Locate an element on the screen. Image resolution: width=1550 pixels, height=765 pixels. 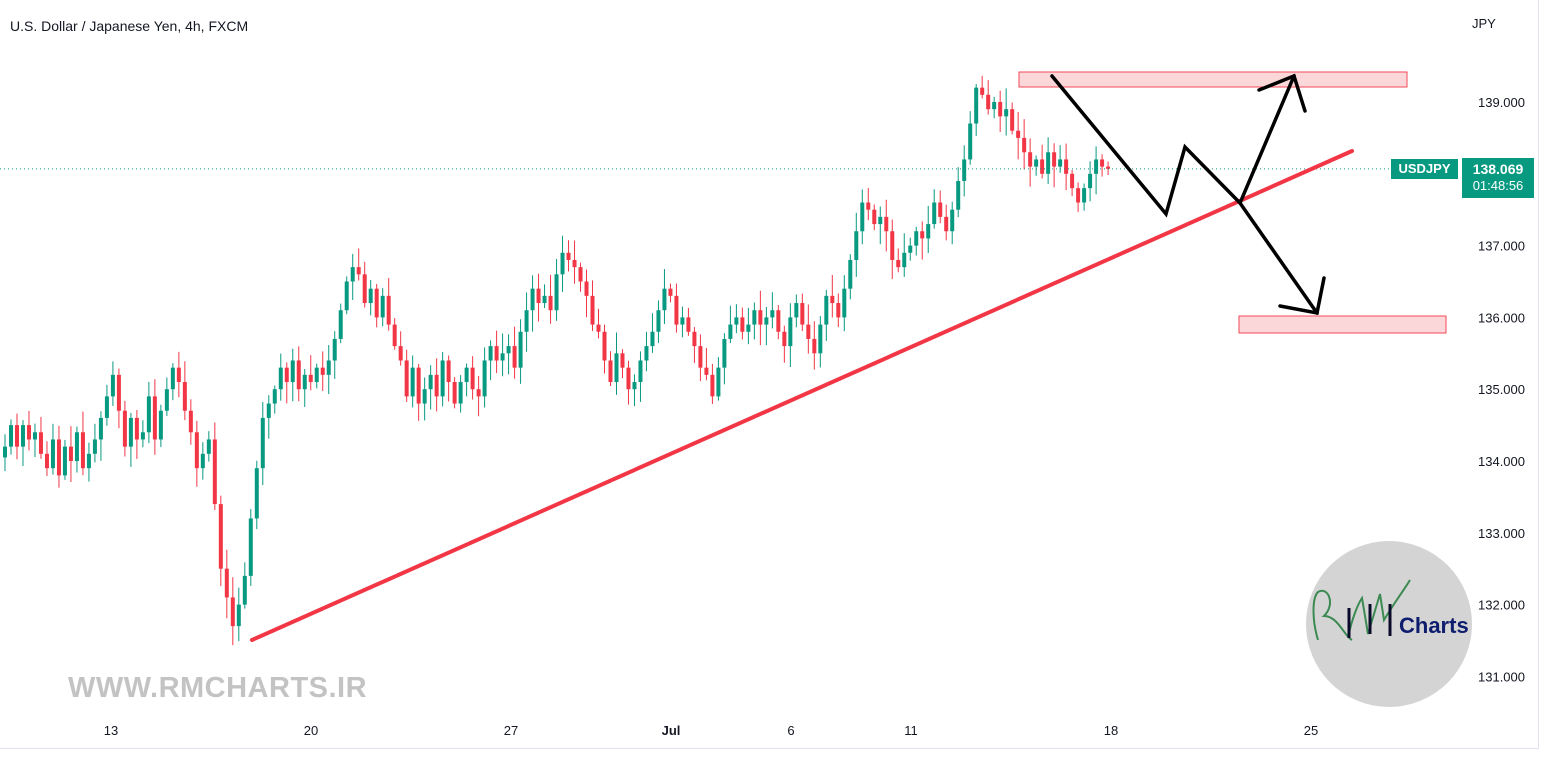
projection-arrowhead-up is located at coordinates (1282, 93).